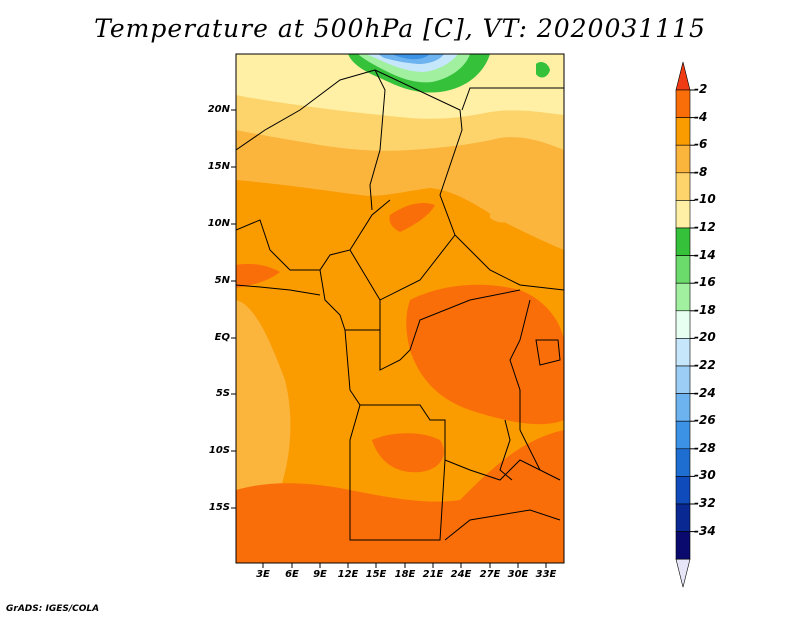 The height and width of the screenshot is (618, 800). I want to click on lon-label-24e: 24E, so click(461, 574).